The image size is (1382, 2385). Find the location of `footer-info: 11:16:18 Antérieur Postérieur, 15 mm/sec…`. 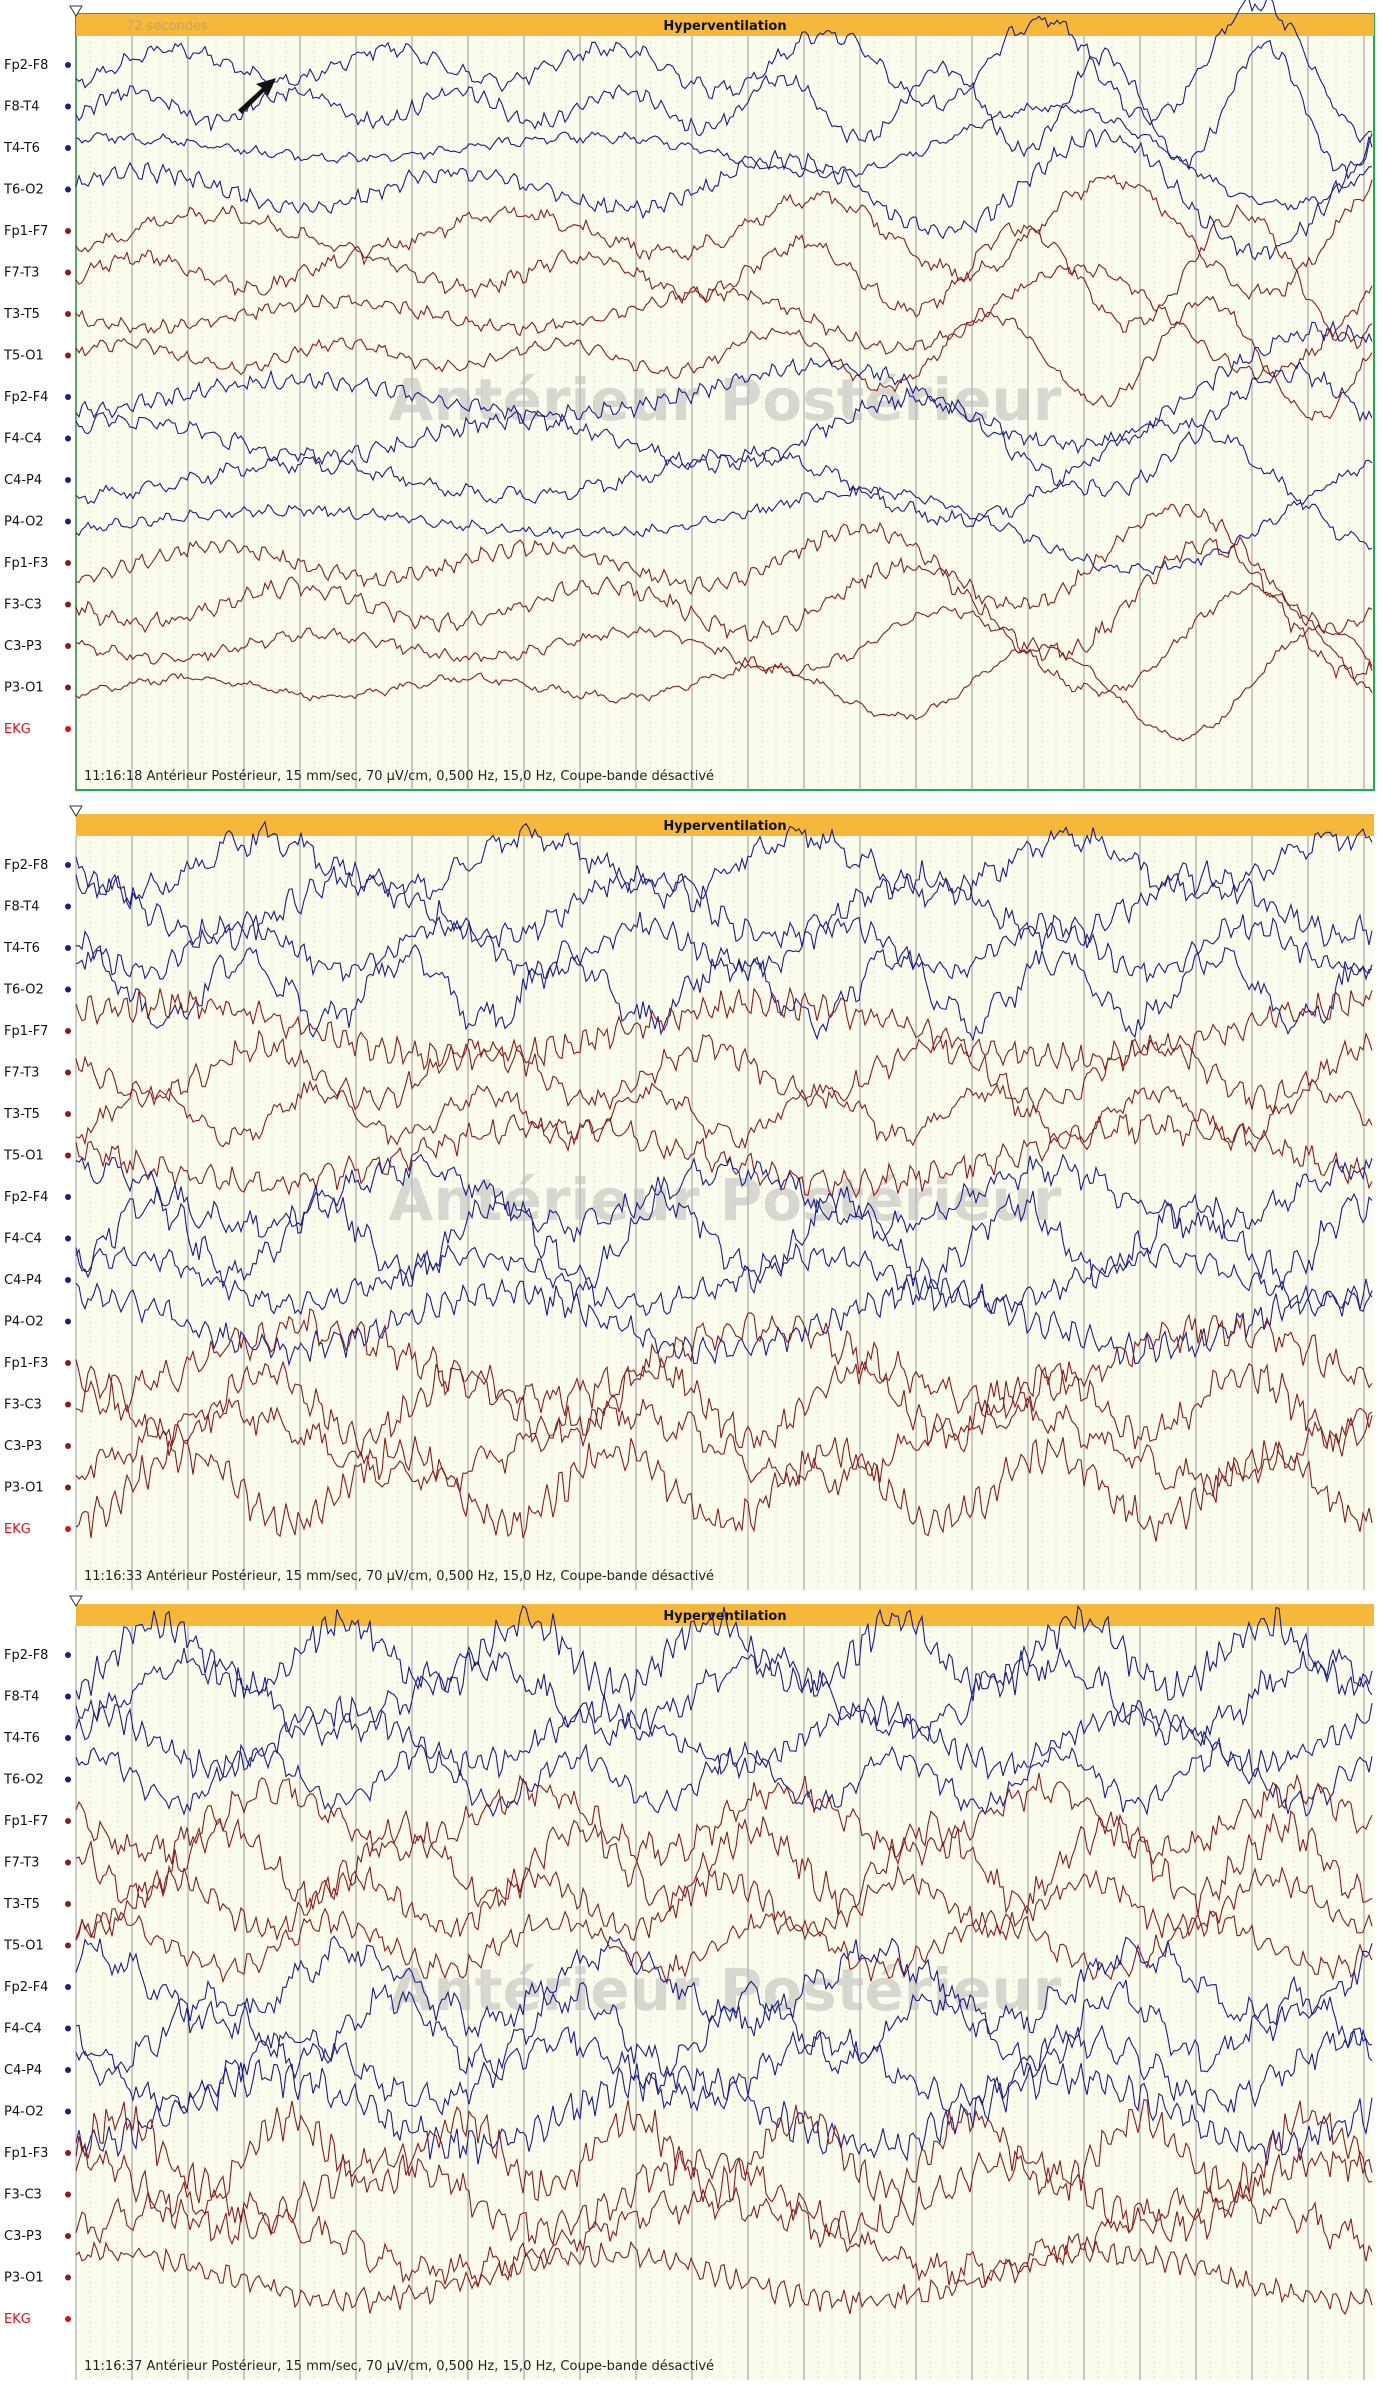

footer-info: 11:16:18 Antérieur Postérieur, 15 mm/sec… is located at coordinates (399, 776).